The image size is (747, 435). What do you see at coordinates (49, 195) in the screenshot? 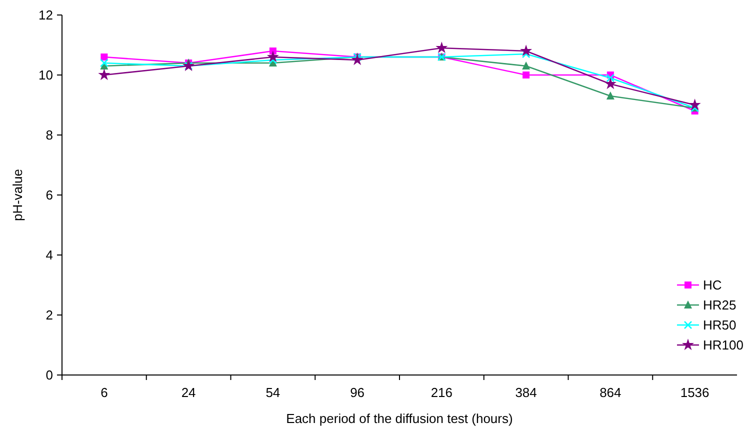
I see `y-tick-label: 6` at bounding box center [49, 195].